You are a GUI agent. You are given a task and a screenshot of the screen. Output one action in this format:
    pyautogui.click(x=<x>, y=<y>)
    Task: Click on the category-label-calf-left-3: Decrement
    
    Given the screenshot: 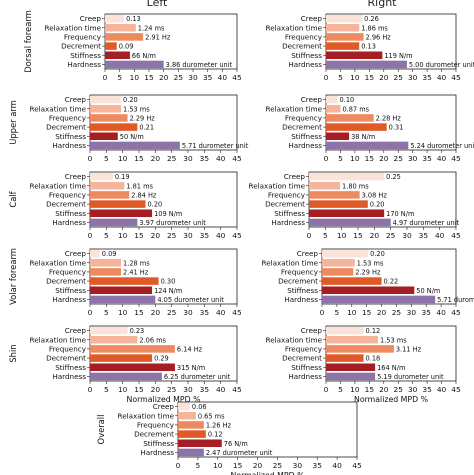 What is the action you would take?
    pyautogui.click(x=66, y=204)
    